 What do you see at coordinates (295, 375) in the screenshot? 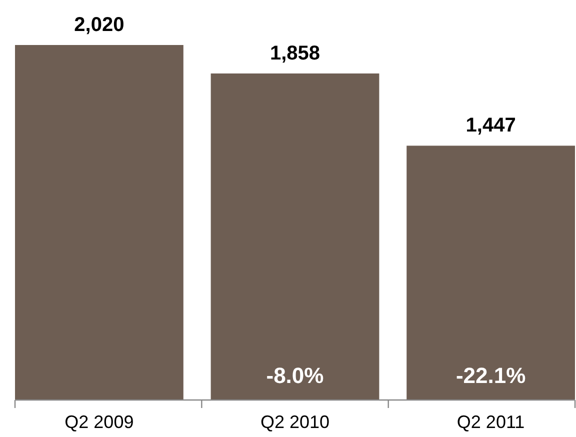
I see `annotation: -8.0%` at bounding box center [295, 375].